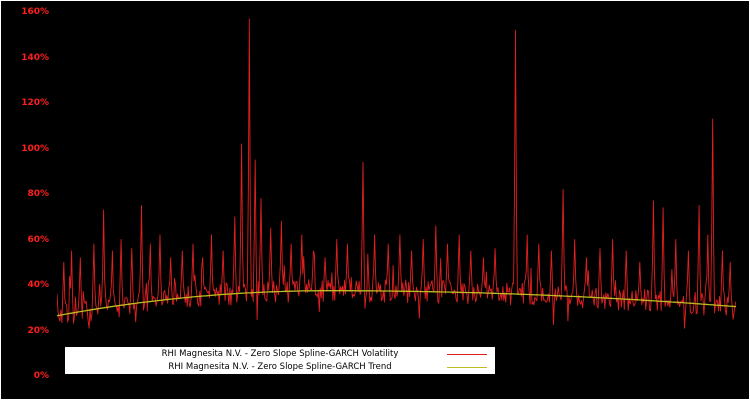  What do you see at coordinates (396, 303) in the screenshot?
I see `trend-series-line` at bounding box center [396, 303].